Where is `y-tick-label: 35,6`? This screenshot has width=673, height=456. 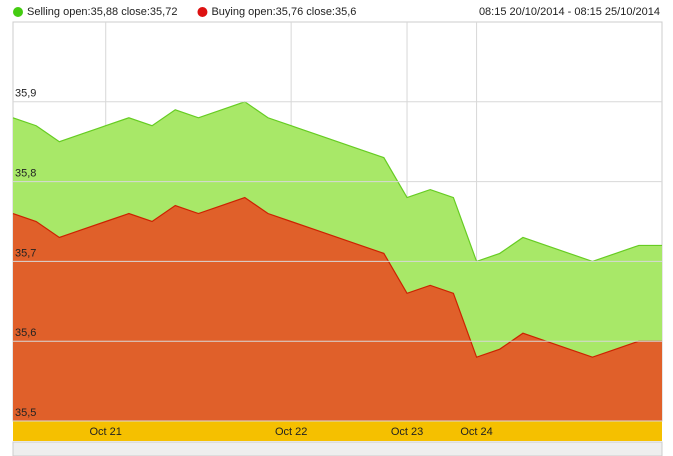 y-tick-label: 35,6 is located at coordinates (25, 333).